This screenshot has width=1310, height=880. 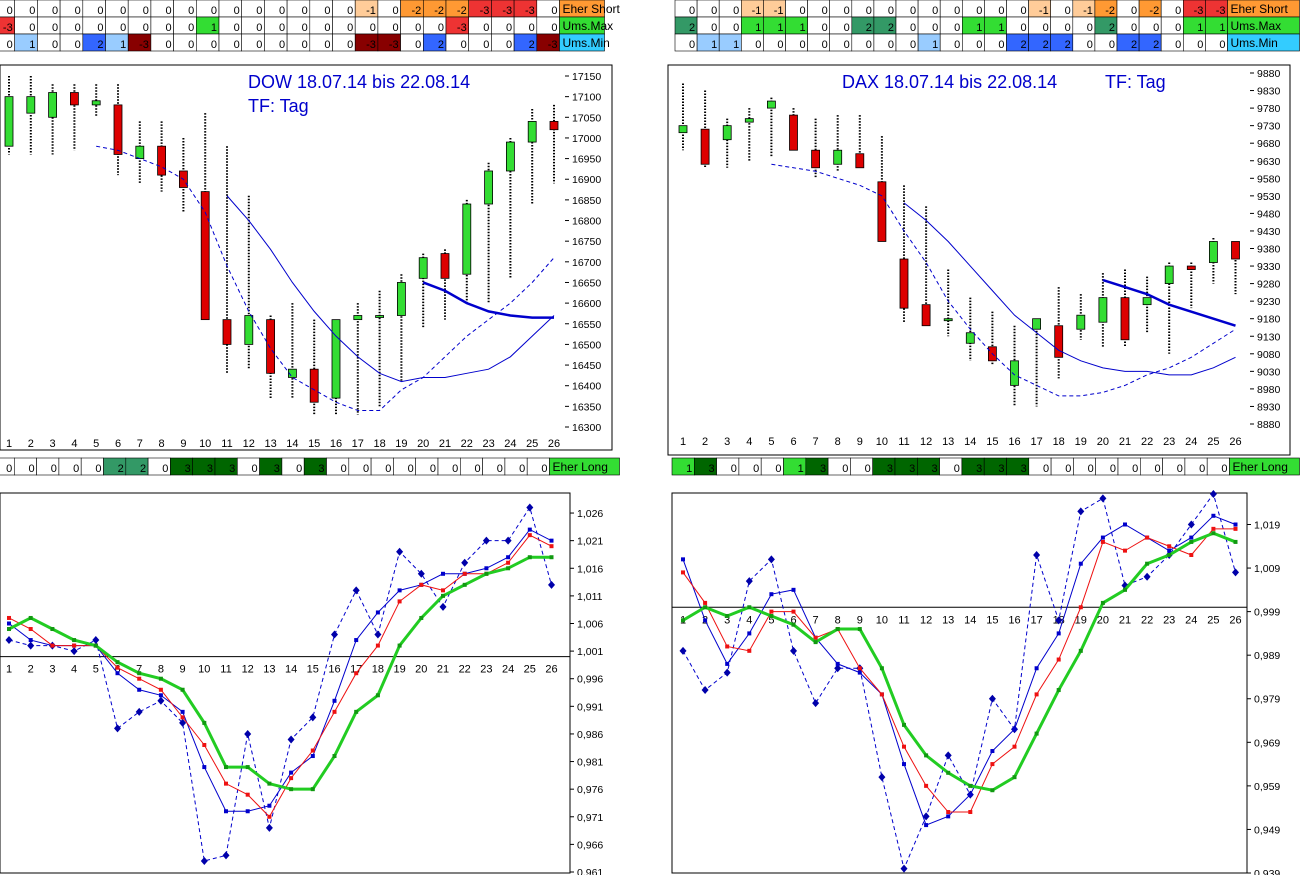 What do you see at coordinates (590, 735) in the screenshot?
I see `y-tick-label: 0,986` at bounding box center [590, 735].